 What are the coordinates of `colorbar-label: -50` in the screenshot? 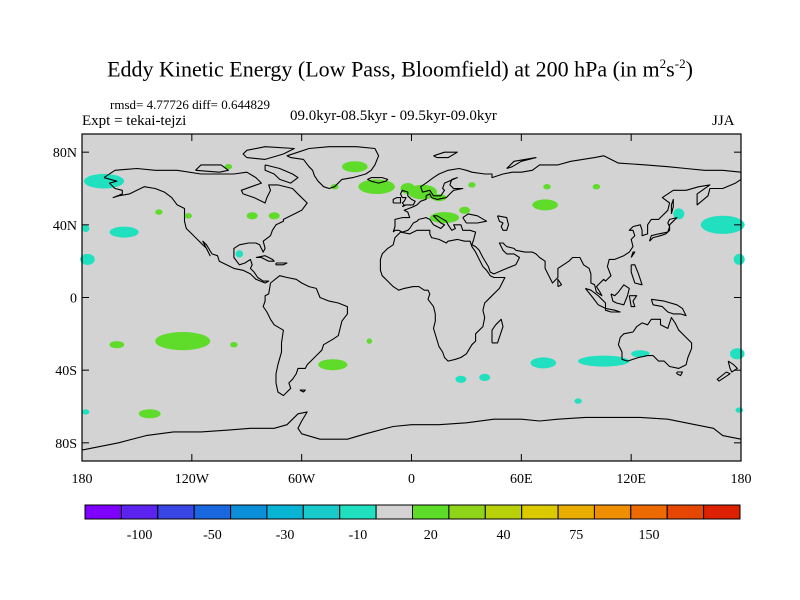 It's located at (212, 535).